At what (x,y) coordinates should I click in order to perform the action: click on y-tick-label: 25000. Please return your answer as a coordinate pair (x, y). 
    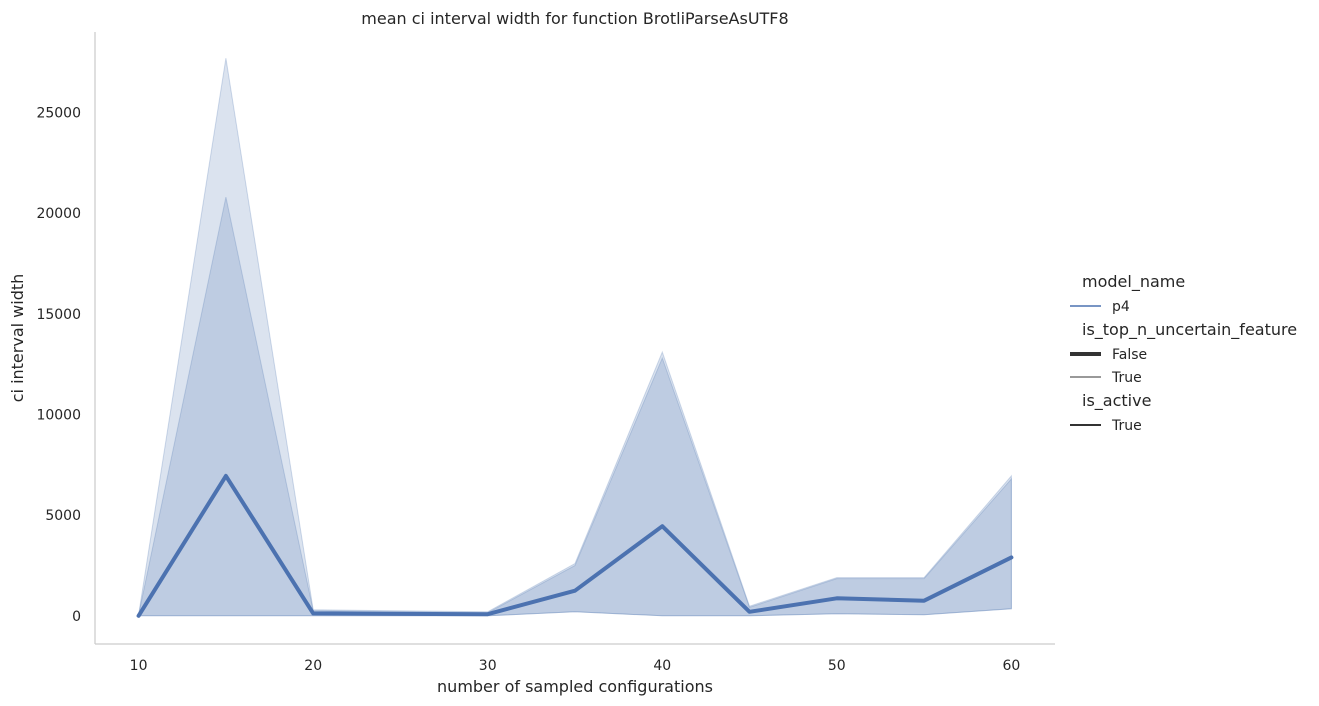
    Looking at the image, I should click on (58, 114).